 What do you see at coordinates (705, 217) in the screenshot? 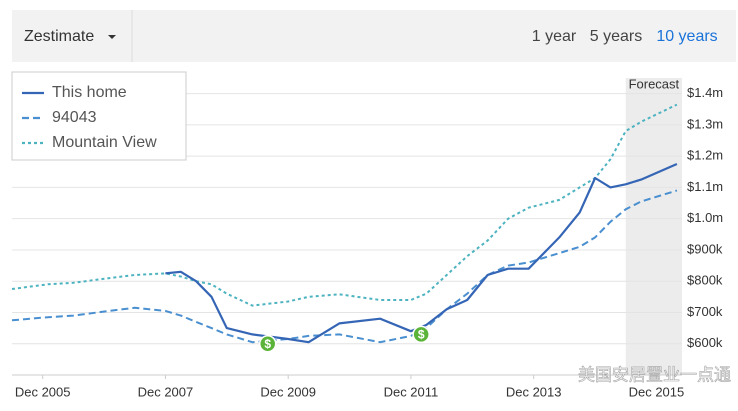
I see `y-tick-label: $1.0m` at bounding box center [705, 217].